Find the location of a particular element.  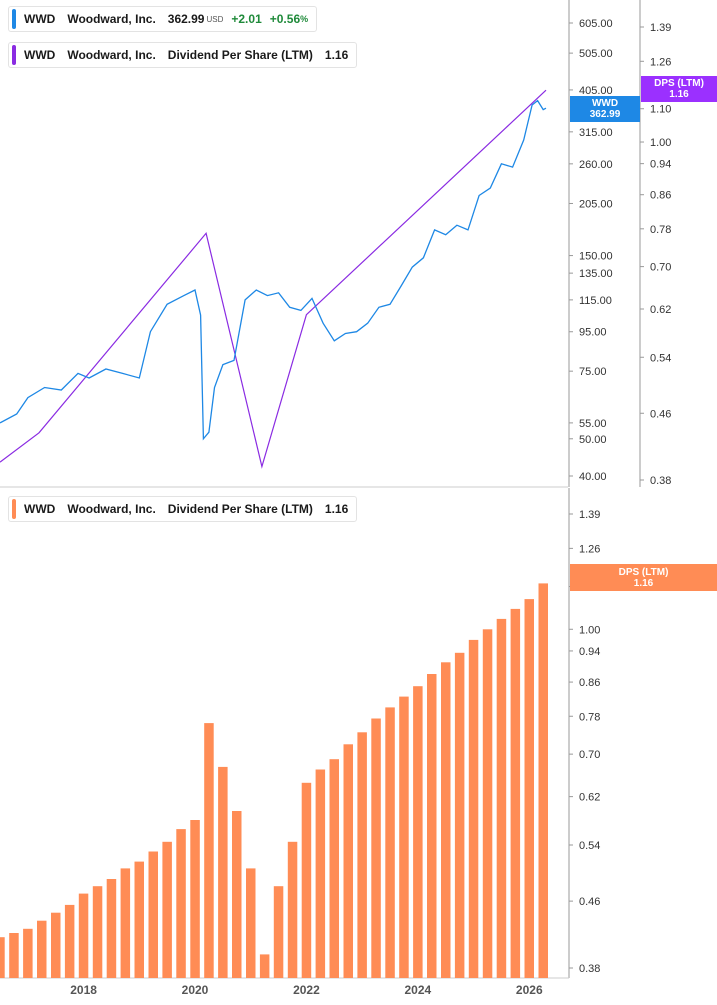

price-legend-change-pct-unit: % is located at coordinates (304, 19).